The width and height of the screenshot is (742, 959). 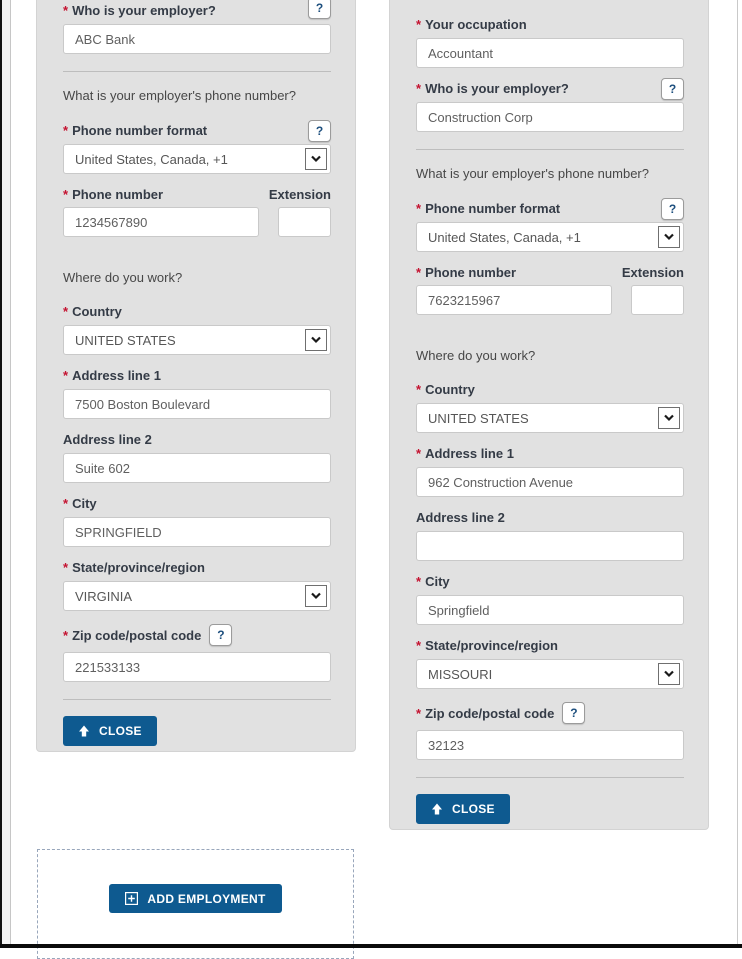 I want to click on add-employment-button: ADD EMPLOYMENT, so click(x=195, y=898).